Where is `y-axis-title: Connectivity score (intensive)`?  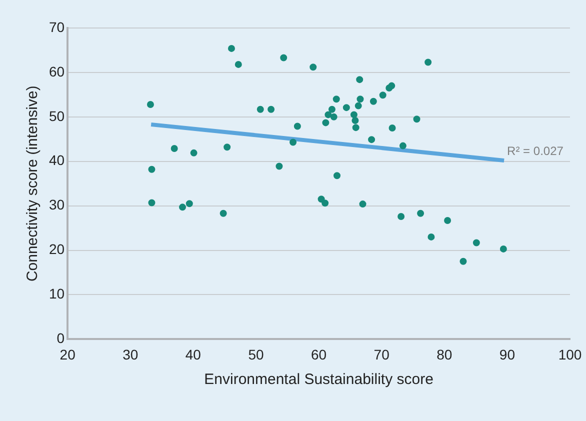 y-axis-title: Connectivity score (intensive) is located at coordinates (33, 184).